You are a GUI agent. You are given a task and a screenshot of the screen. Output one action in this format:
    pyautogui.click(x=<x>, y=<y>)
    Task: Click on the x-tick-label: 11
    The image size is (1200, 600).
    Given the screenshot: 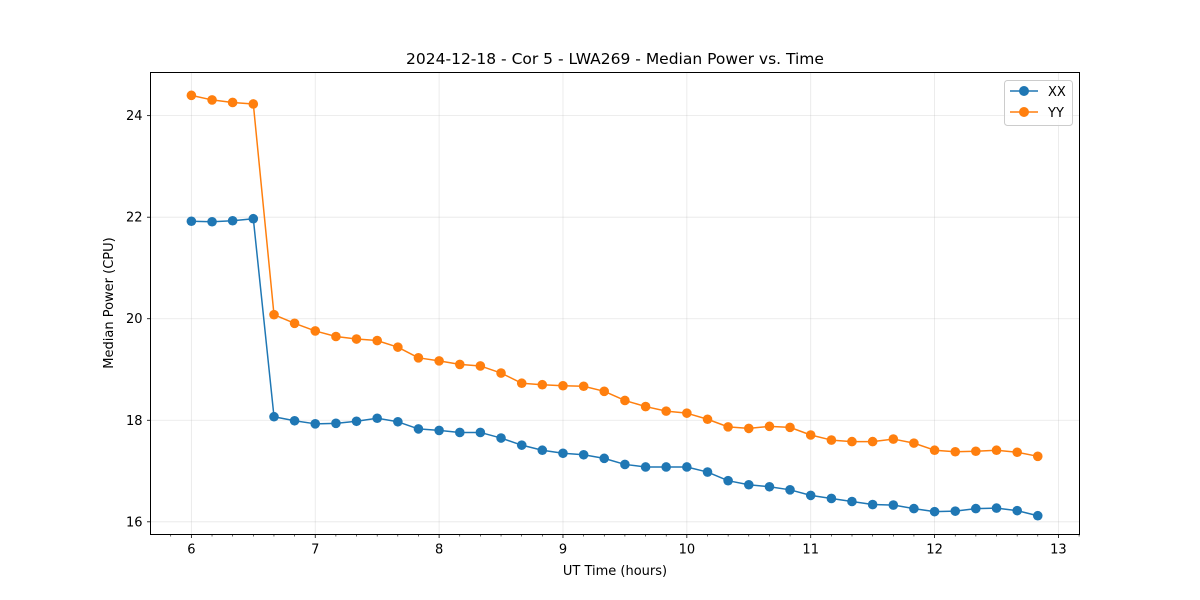 What is the action you would take?
    pyautogui.click(x=810, y=550)
    